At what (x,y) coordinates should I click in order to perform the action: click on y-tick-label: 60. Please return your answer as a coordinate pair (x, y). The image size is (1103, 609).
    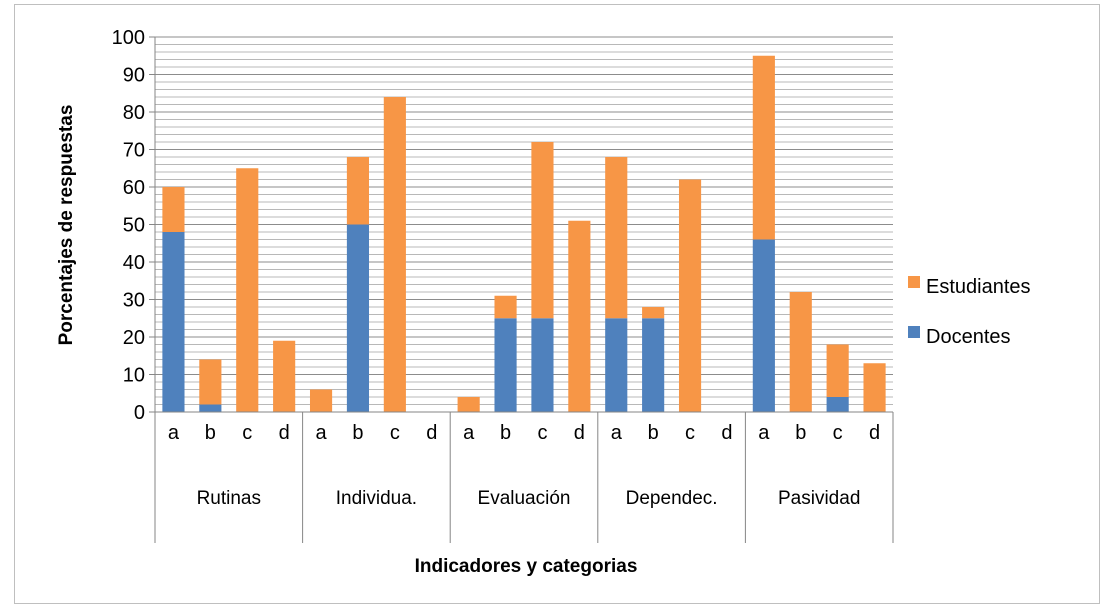
    Looking at the image, I should click on (134, 188).